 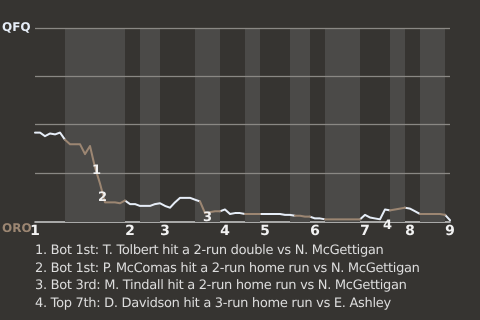 What do you see at coordinates (221, 285) in the screenshot?
I see `text: 3. Bot 3rd: M. Tindall hit a 2-run home run vs N. McGettigan` at bounding box center [221, 285].